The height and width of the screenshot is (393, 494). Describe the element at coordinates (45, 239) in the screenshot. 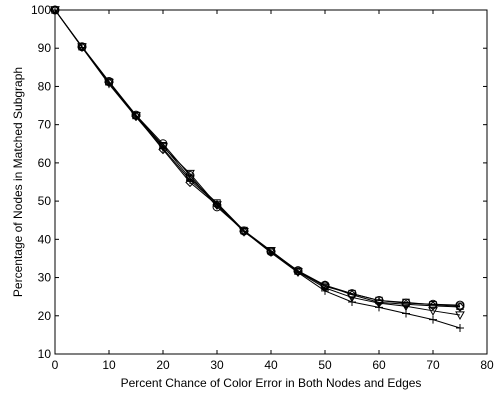

I see `y-tick-label: 40` at that location.